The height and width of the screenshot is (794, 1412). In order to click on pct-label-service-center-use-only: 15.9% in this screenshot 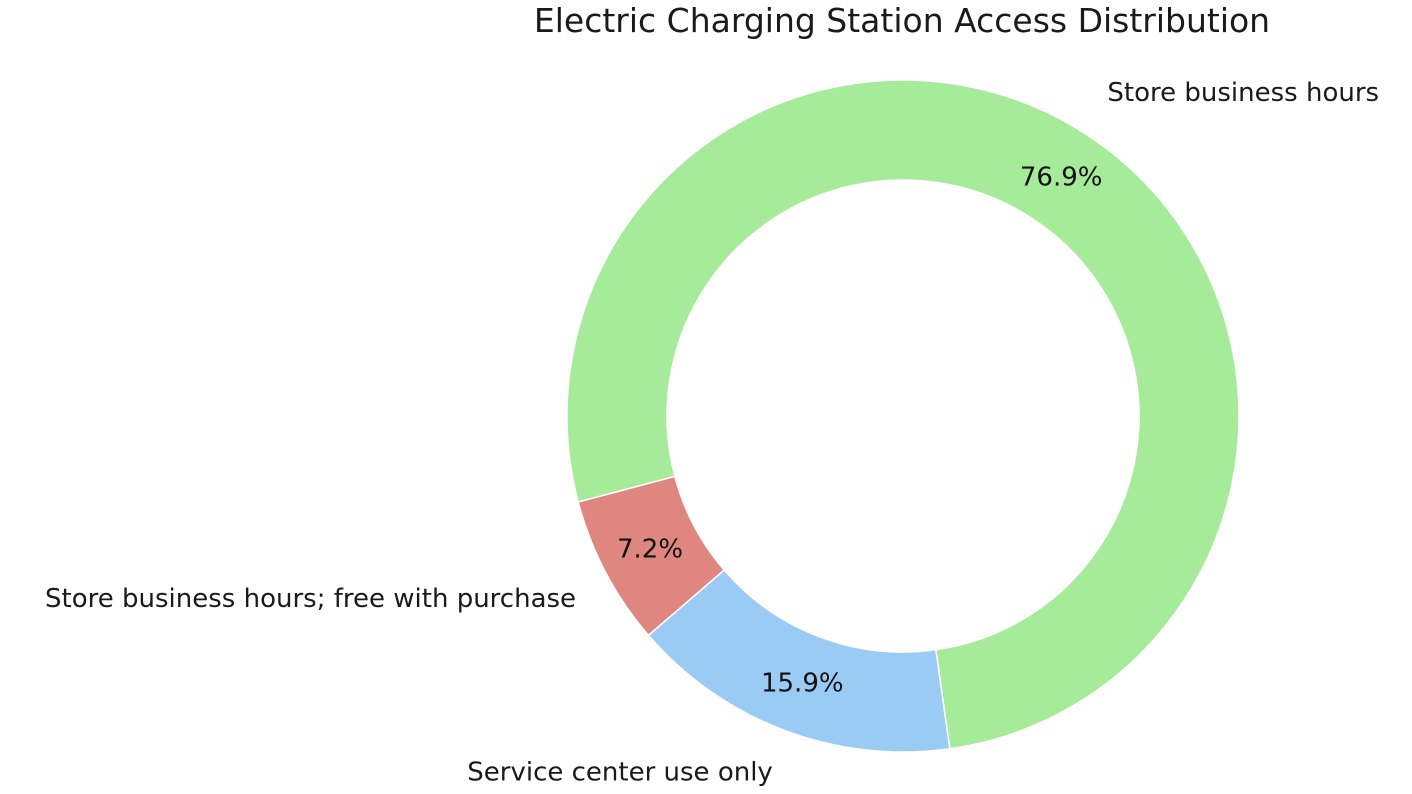, I will do `click(802, 684)`.